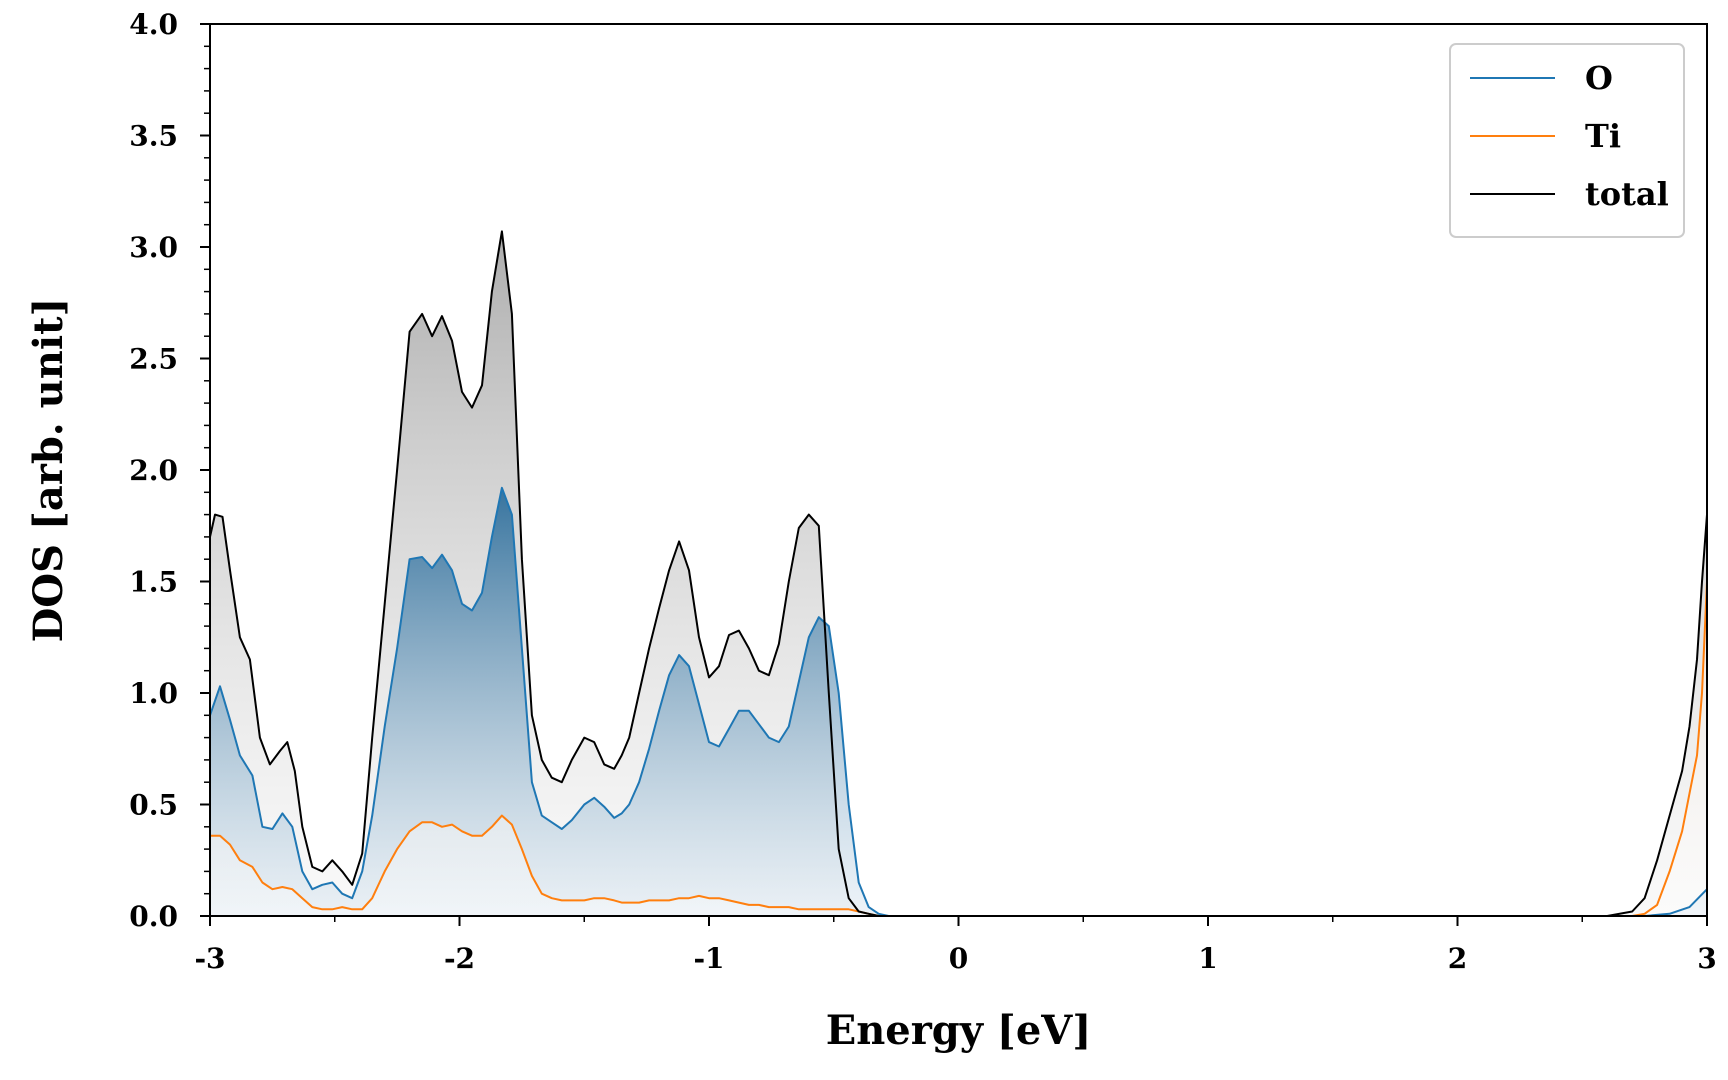  Describe the element at coordinates (459, 958) in the screenshot. I see `x-tick-label: -2` at that location.